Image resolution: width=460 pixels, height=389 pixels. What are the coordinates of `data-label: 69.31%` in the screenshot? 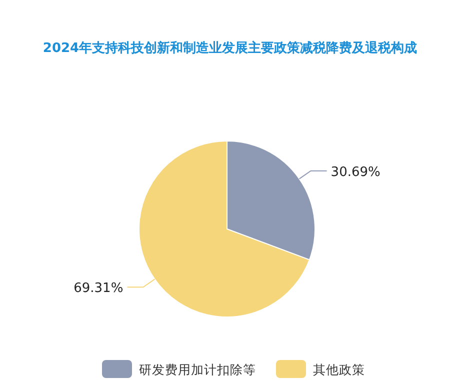 It's located at (99, 288).